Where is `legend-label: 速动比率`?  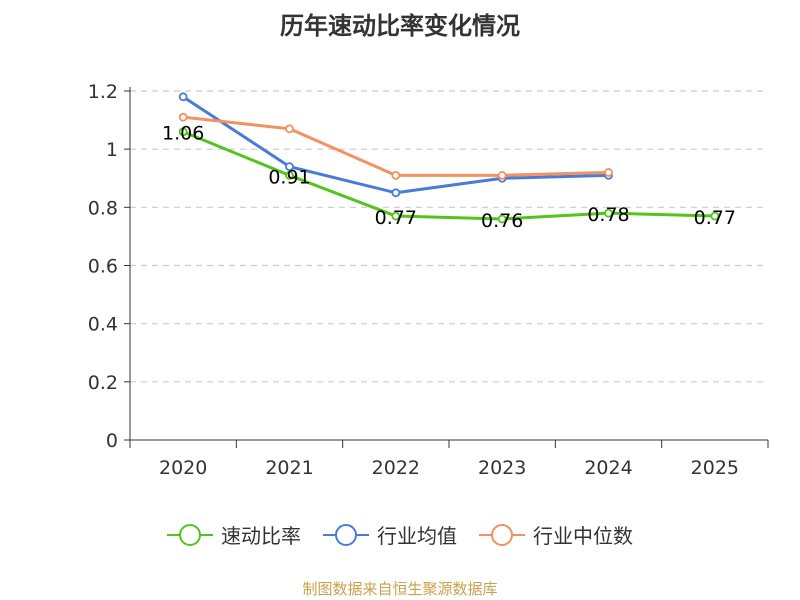
legend-label: 速动比率 is located at coordinates (261, 536).